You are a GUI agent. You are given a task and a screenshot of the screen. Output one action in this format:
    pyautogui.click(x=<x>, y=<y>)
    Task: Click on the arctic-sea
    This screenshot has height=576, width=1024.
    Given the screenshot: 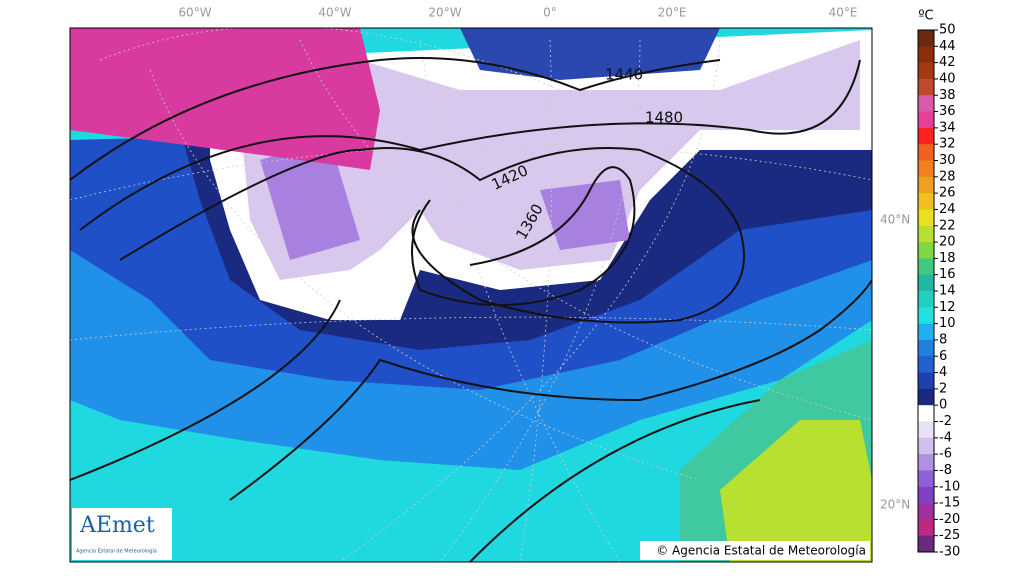 What is the action you would take?
    pyautogui.click(x=590, y=54)
    